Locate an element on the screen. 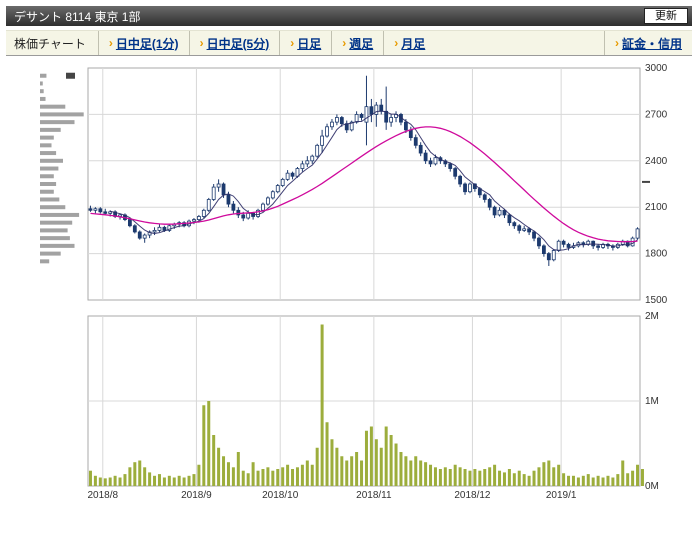 This screenshot has height=533, width=698. tab-label: 日足 is located at coordinates (309, 43).